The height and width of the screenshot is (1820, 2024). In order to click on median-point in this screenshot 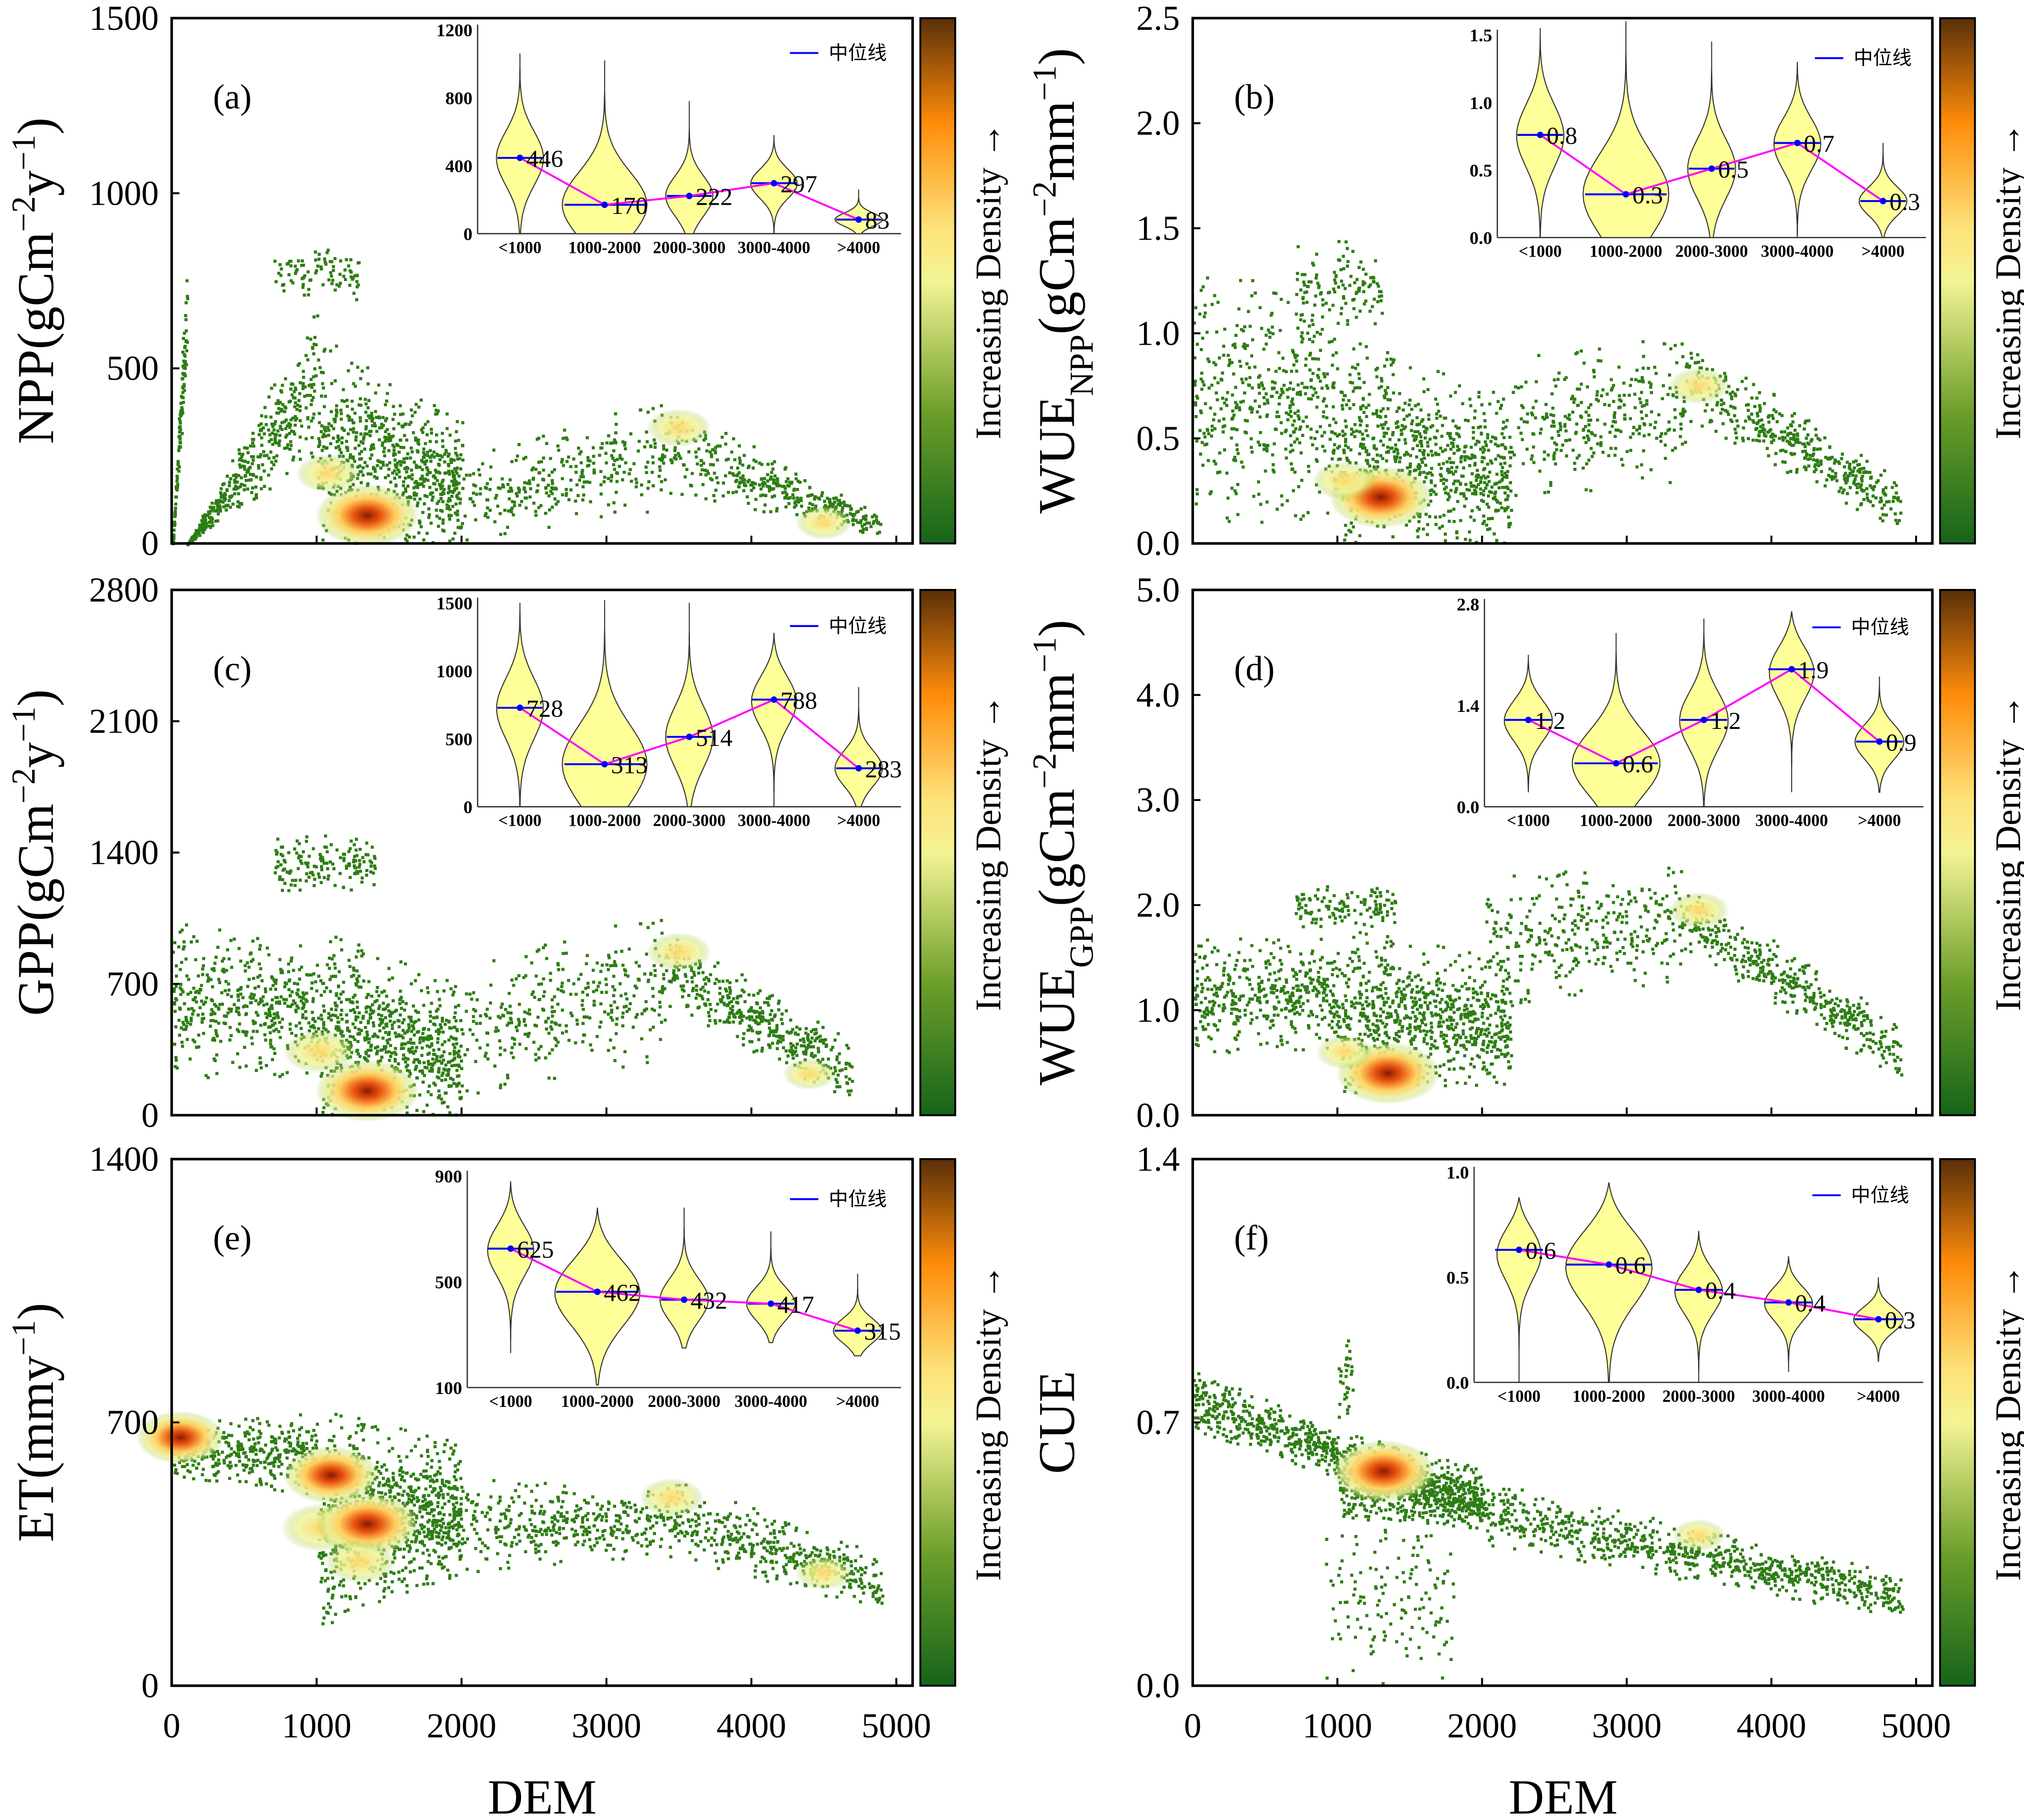, I will do `click(1625, 194)`.